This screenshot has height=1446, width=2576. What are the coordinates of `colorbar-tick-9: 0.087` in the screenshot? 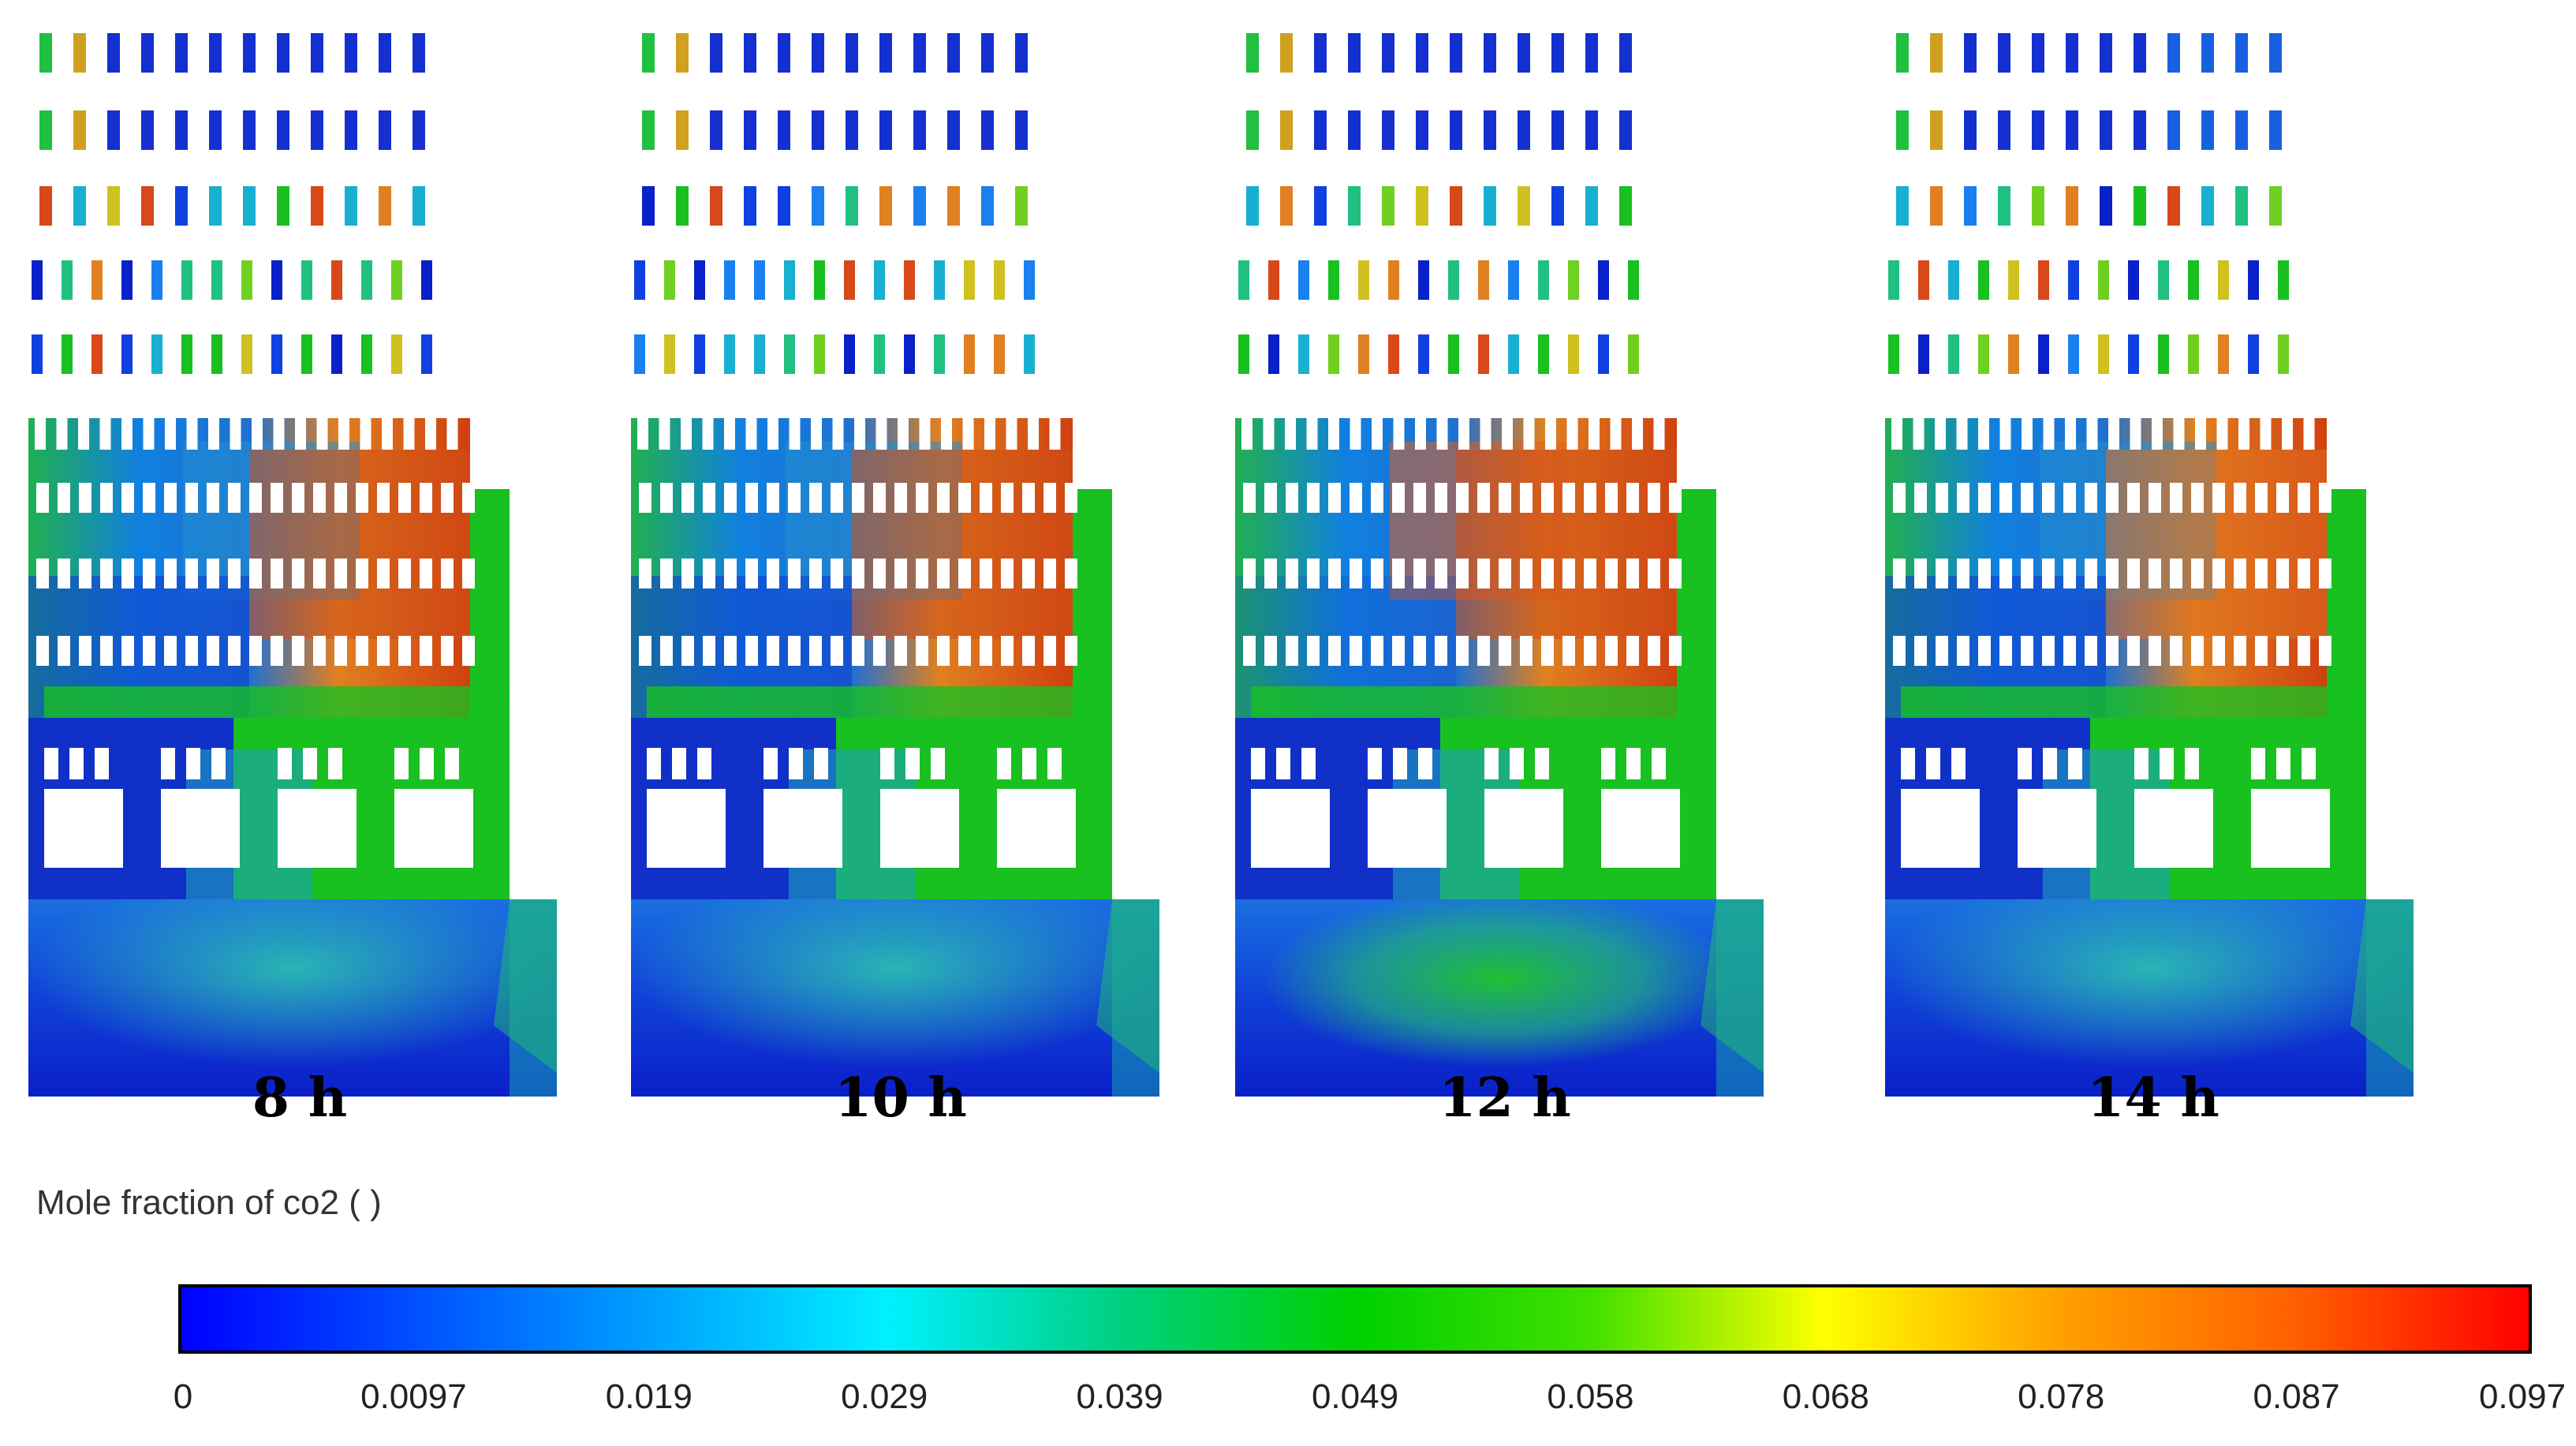 It's located at (2296, 1396).